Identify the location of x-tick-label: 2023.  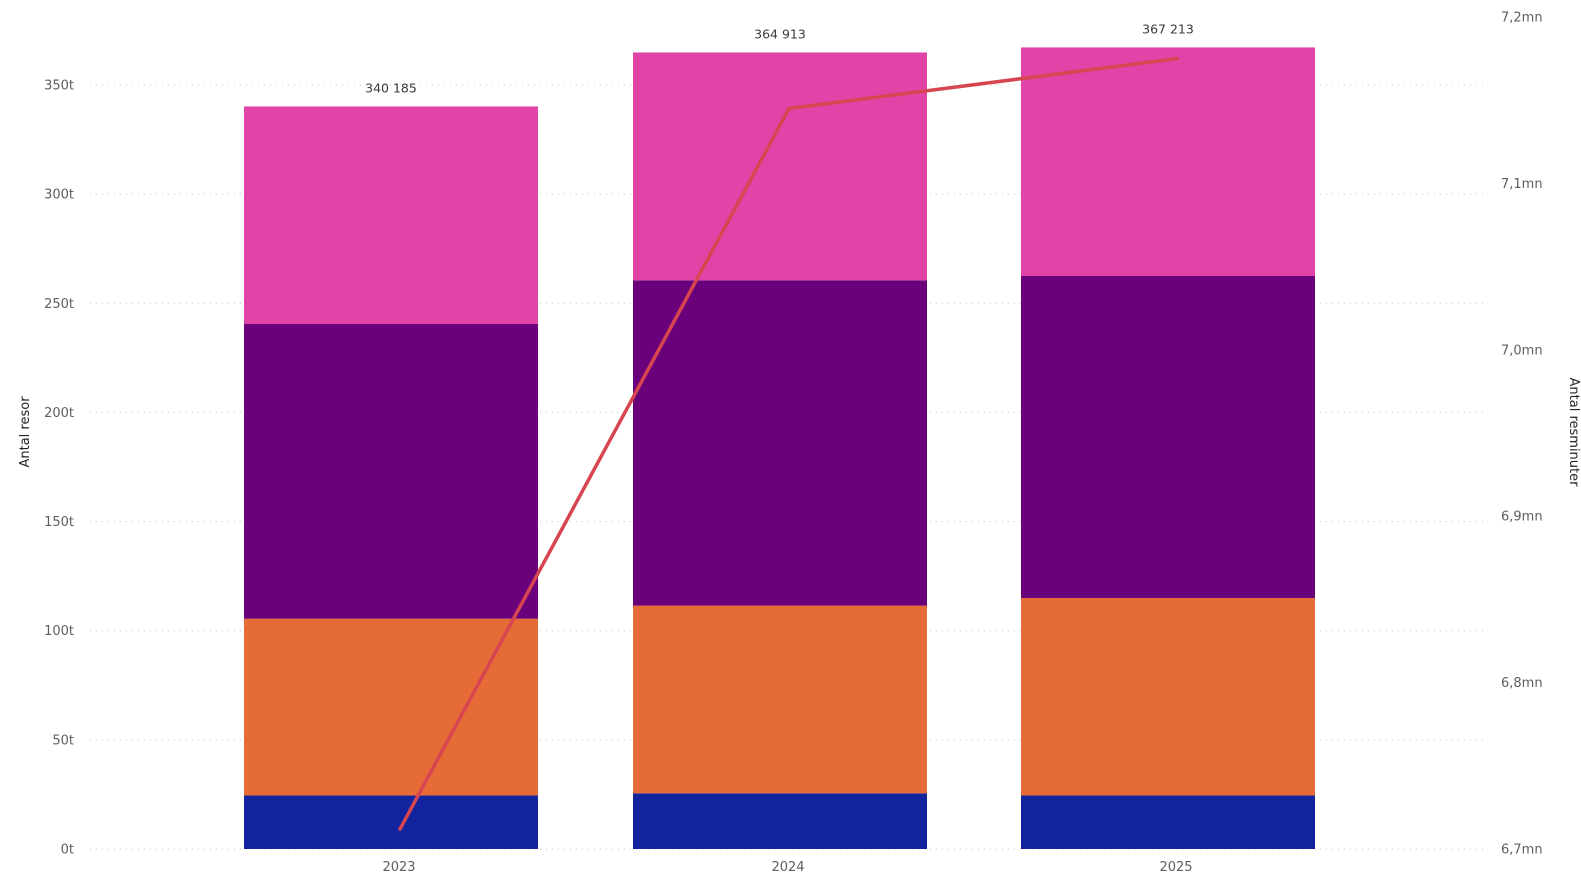
(398, 867).